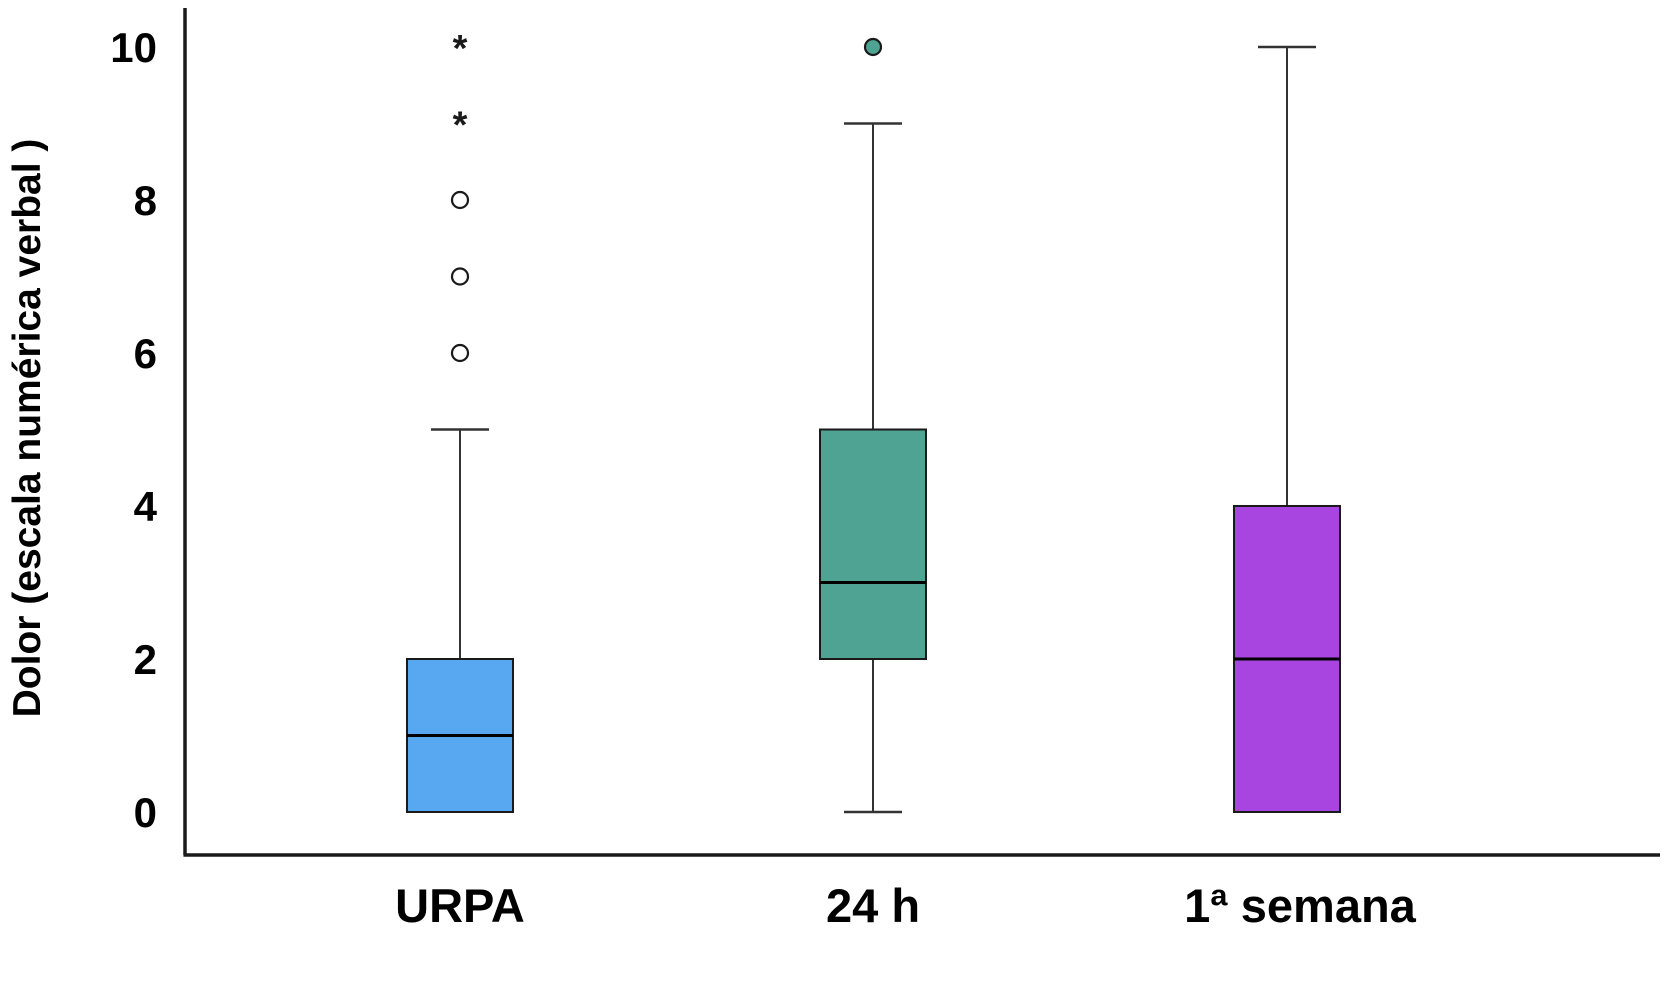 The image size is (1675, 990). I want to click on category-label-1a-semana: 1ª semana, so click(1300, 905).